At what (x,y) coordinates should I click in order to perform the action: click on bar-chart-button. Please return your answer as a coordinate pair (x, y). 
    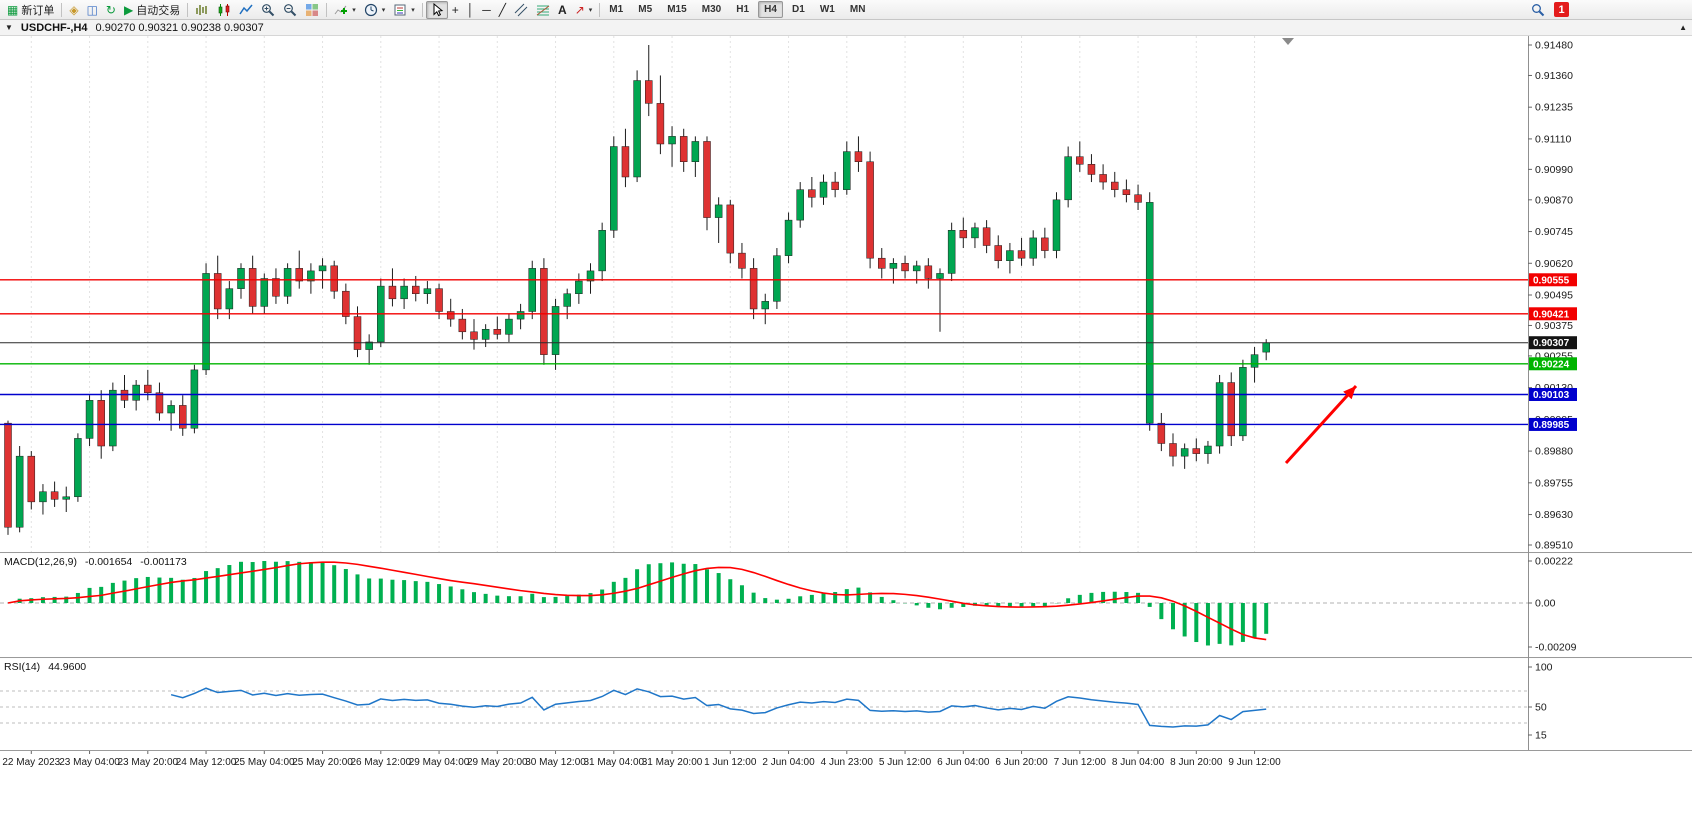
    Looking at the image, I should click on (202, 10).